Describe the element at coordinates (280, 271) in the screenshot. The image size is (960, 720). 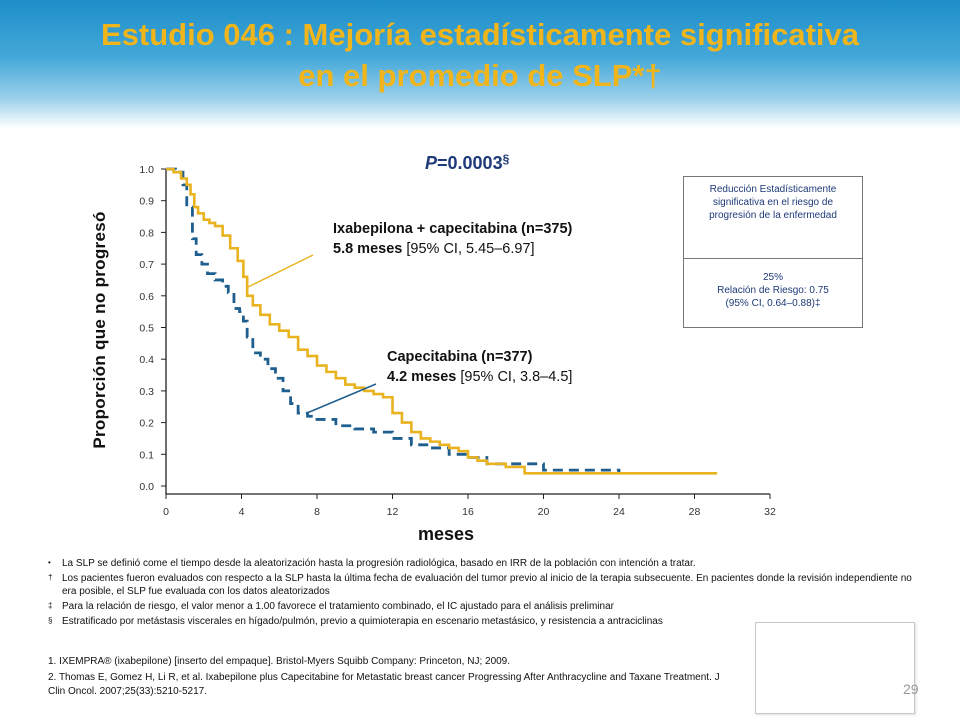
I see `ixa-leader-line` at that location.